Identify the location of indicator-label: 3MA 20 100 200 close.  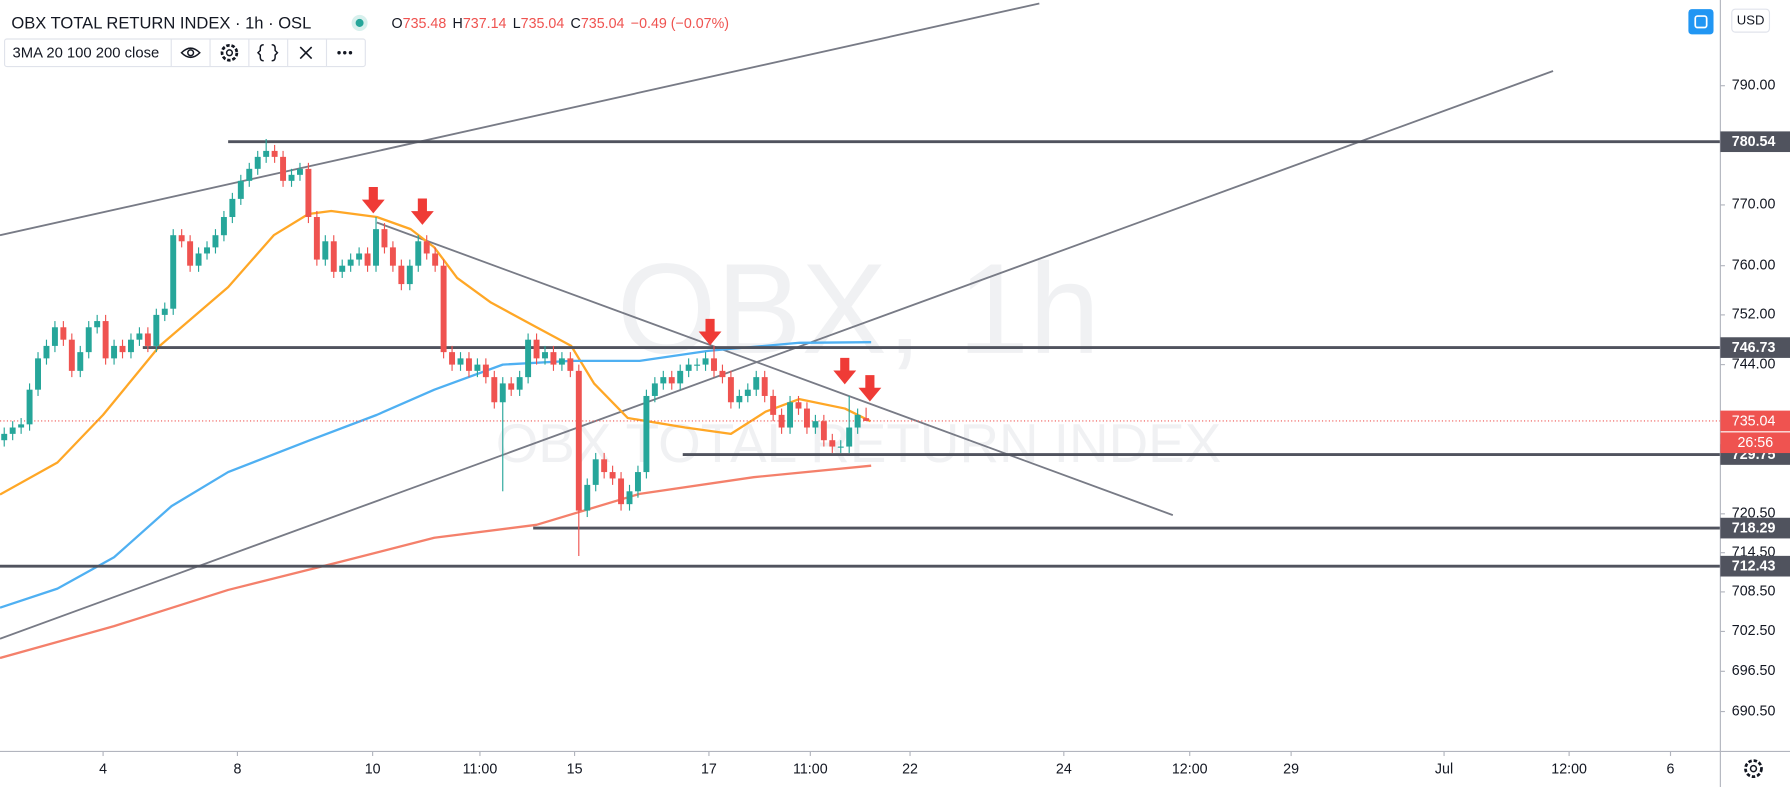
(86, 53).